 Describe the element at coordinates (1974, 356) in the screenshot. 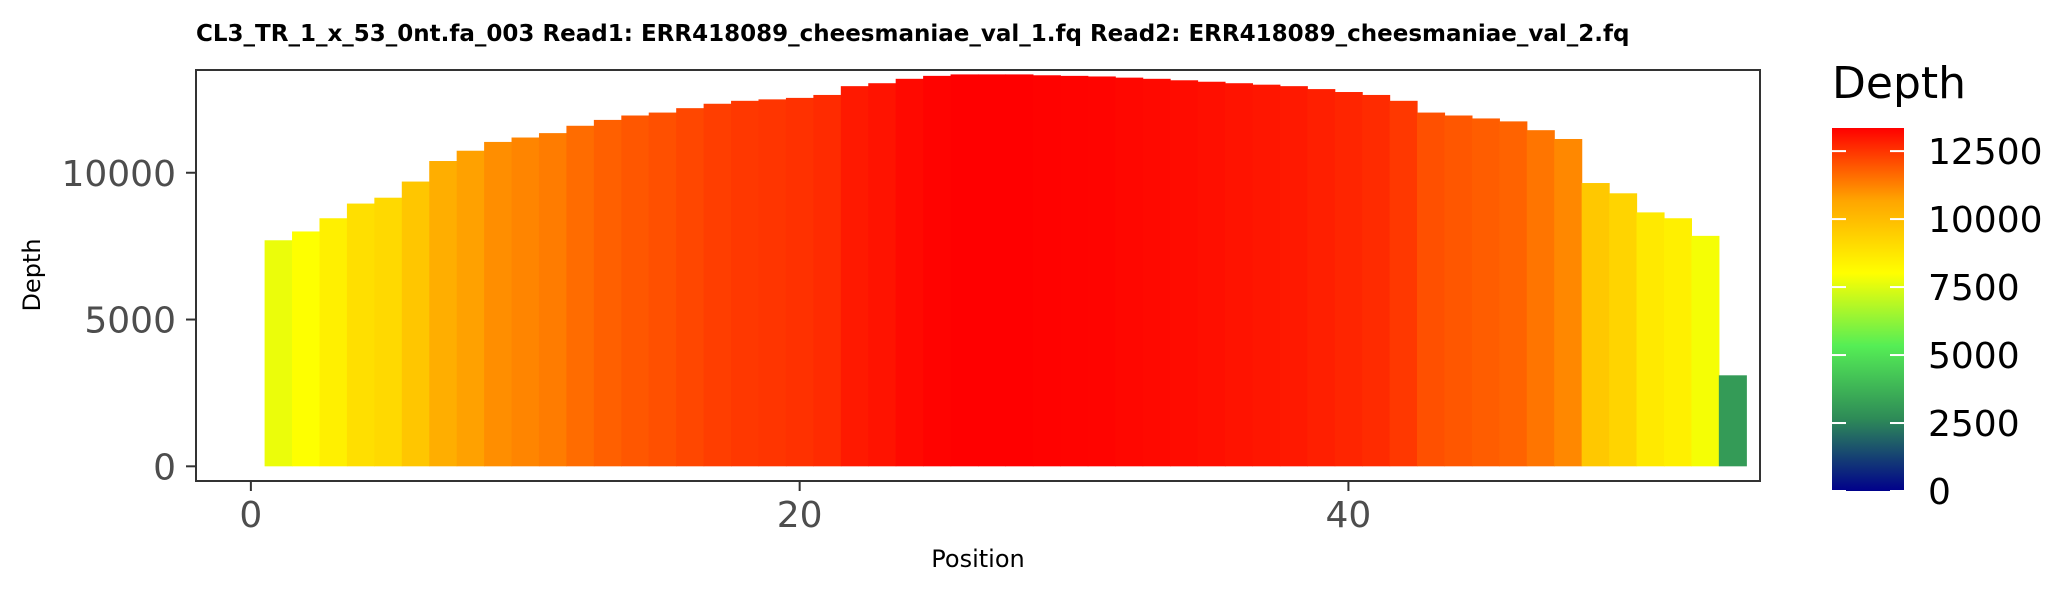

I see `legend-label: 5000` at that location.